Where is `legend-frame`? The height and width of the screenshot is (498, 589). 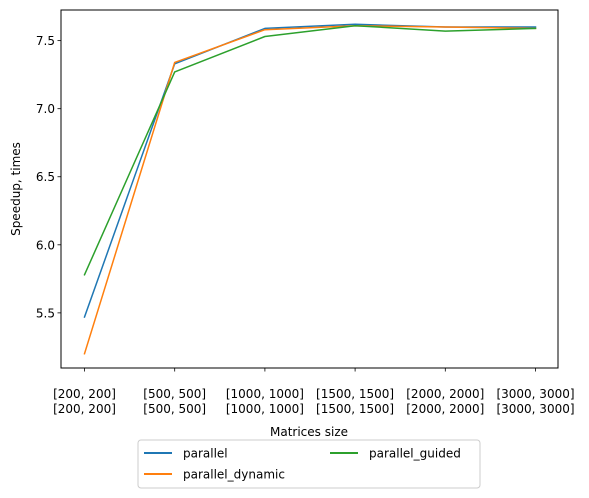 legend-frame is located at coordinates (309, 464).